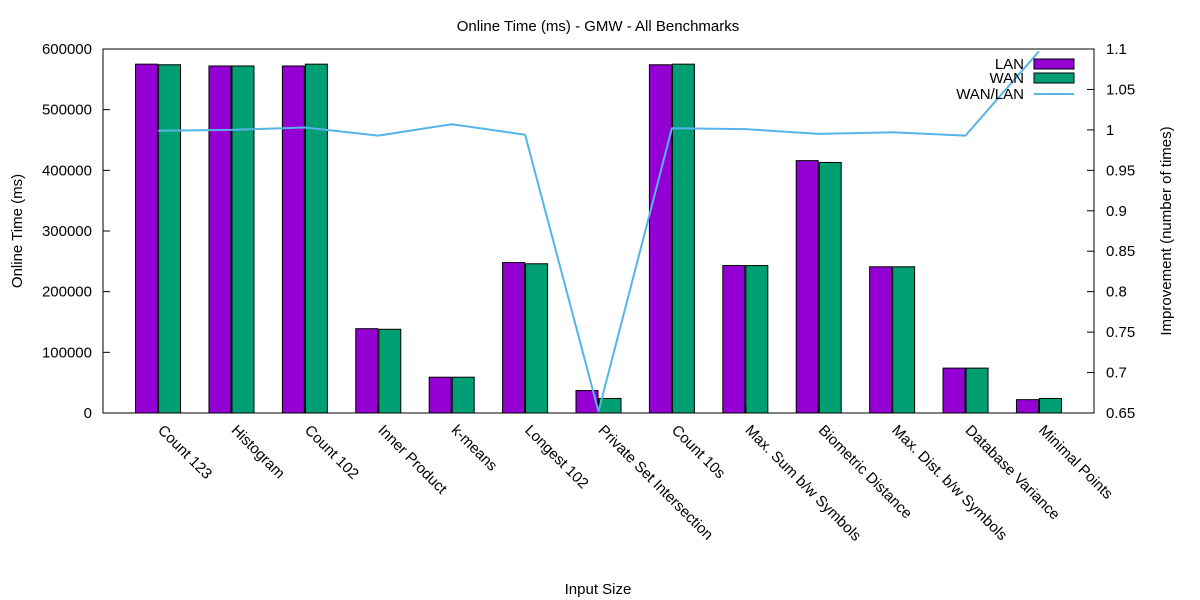 The height and width of the screenshot is (600, 1200). Describe the element at coordinates (17, 231) in the screenshot. I see `y-axis-title: Online Time (ms)` at that location.